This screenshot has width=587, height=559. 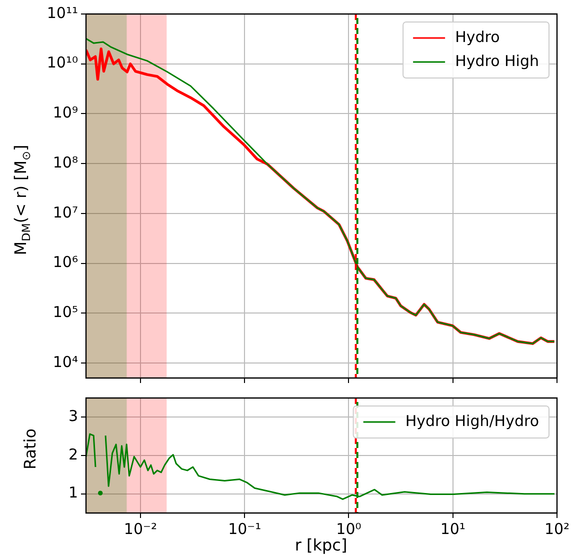 I want to click on y-tick-label: 10⁵, so click(x=65, y=312).